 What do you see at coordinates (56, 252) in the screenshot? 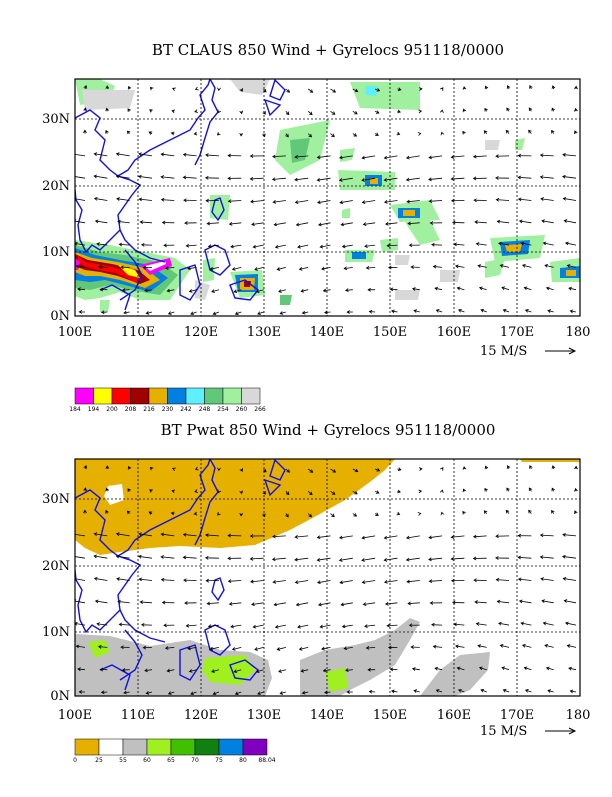
I see `claus-ytick-10: 10N` at bounding box center [56, 252].